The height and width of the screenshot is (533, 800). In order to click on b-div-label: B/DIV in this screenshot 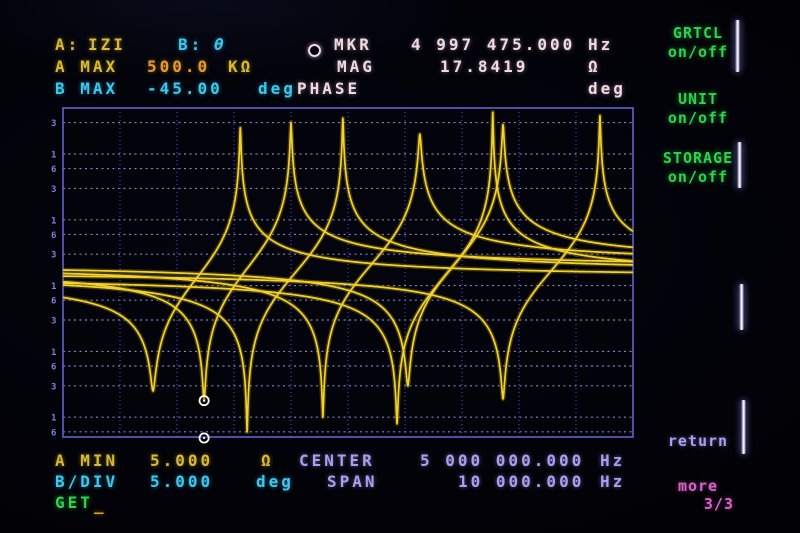, I will do `click(87, 481)`.